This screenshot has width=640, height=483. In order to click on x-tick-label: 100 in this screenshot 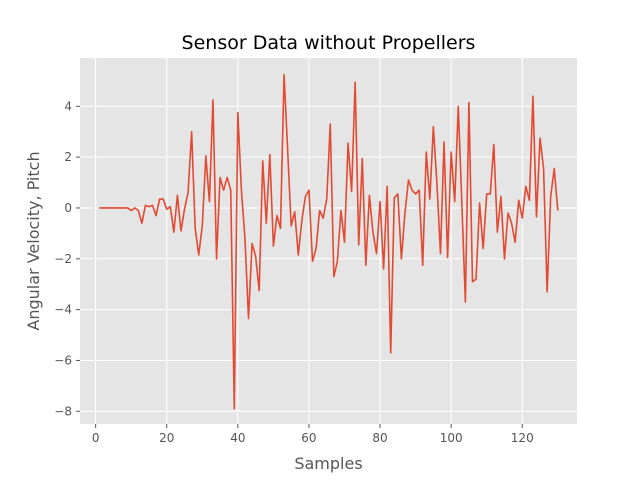, I will do `click(451, 438)`.